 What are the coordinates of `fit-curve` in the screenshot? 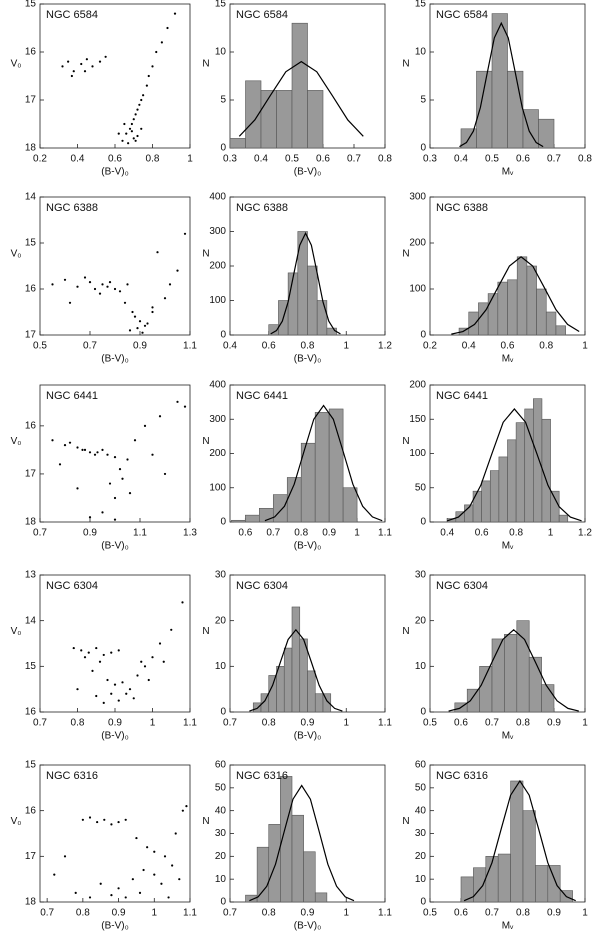 It's located at (323, 463).